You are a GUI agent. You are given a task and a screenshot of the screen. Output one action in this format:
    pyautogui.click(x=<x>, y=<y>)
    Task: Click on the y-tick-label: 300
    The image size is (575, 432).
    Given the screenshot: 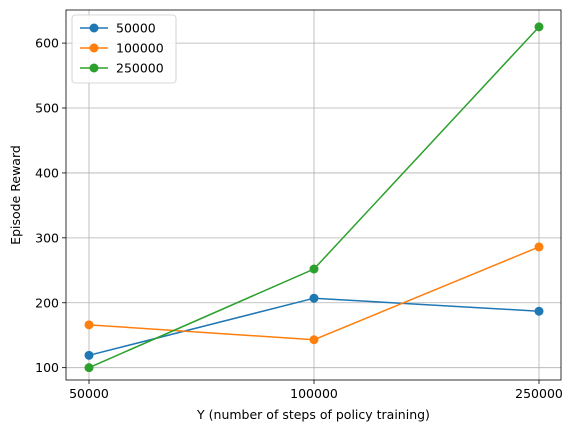 What is the action you would take?
    pyautogui.click(x=47, y=237)
    